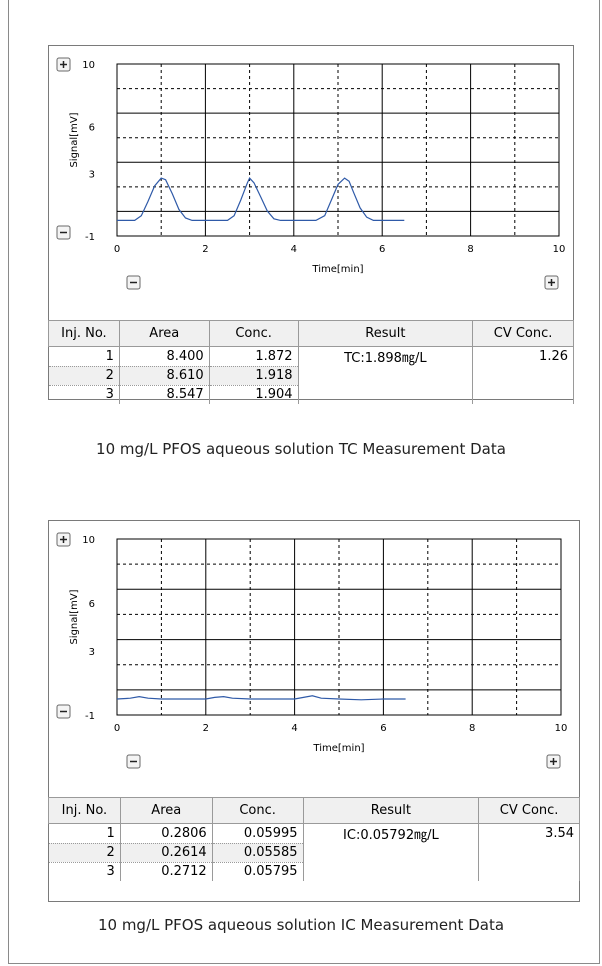 The width and height of the screenshot is (602, 966). Describe the element at coordinates (391, 833) in the screenshot. I see `cell-result: IC:0.05792㎎/L` at that location.